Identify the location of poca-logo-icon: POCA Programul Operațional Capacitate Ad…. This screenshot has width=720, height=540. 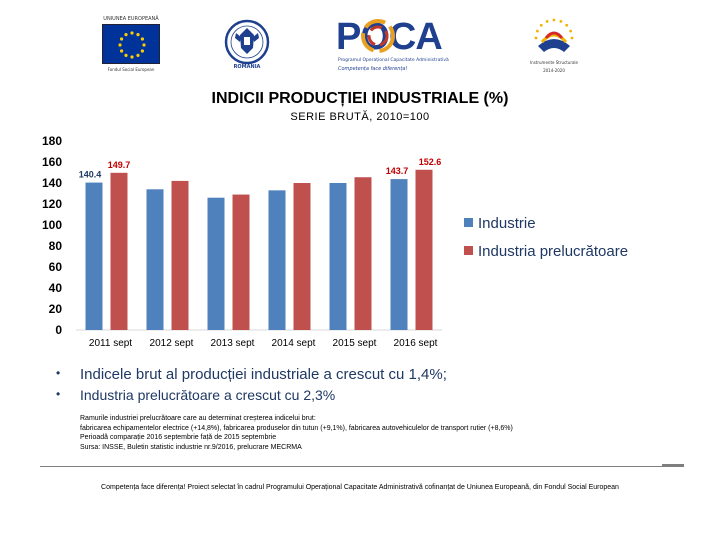
(398, 46).